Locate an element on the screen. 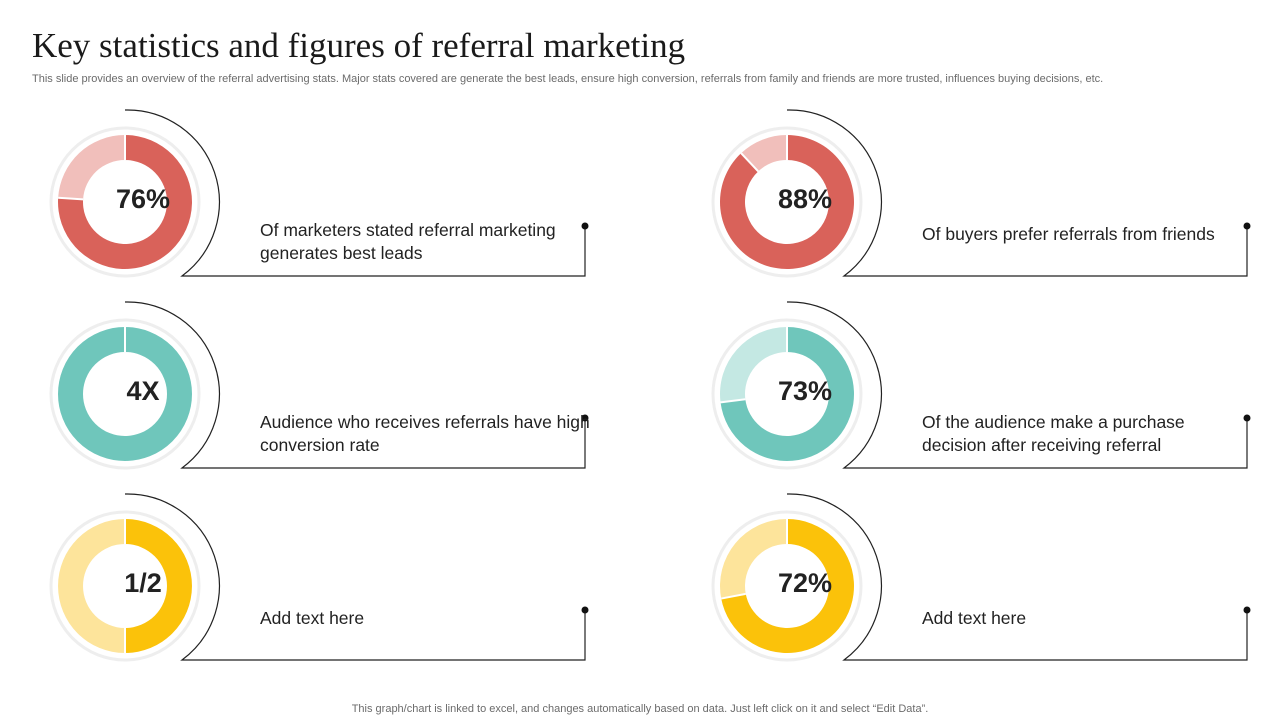 The width and height of the screenshot is (1280, 720). stat-value: 76% is located at coordinates (143, 198).